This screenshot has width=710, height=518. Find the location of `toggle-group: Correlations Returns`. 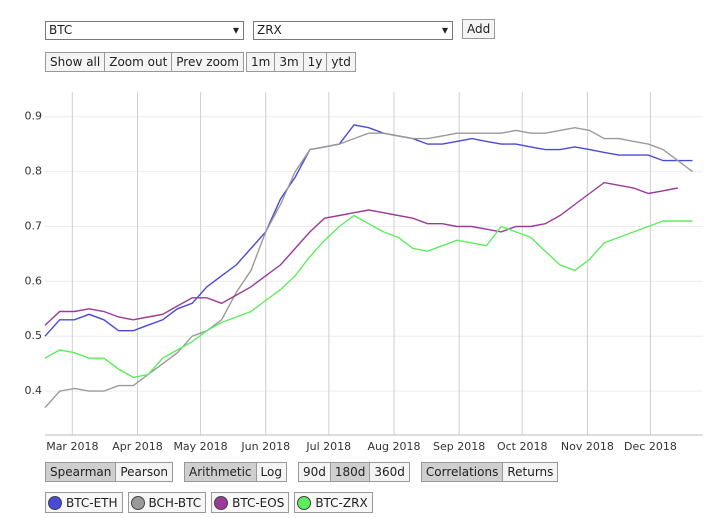

toggle-group: Correlations Returns is located at coordinates (489, 472).